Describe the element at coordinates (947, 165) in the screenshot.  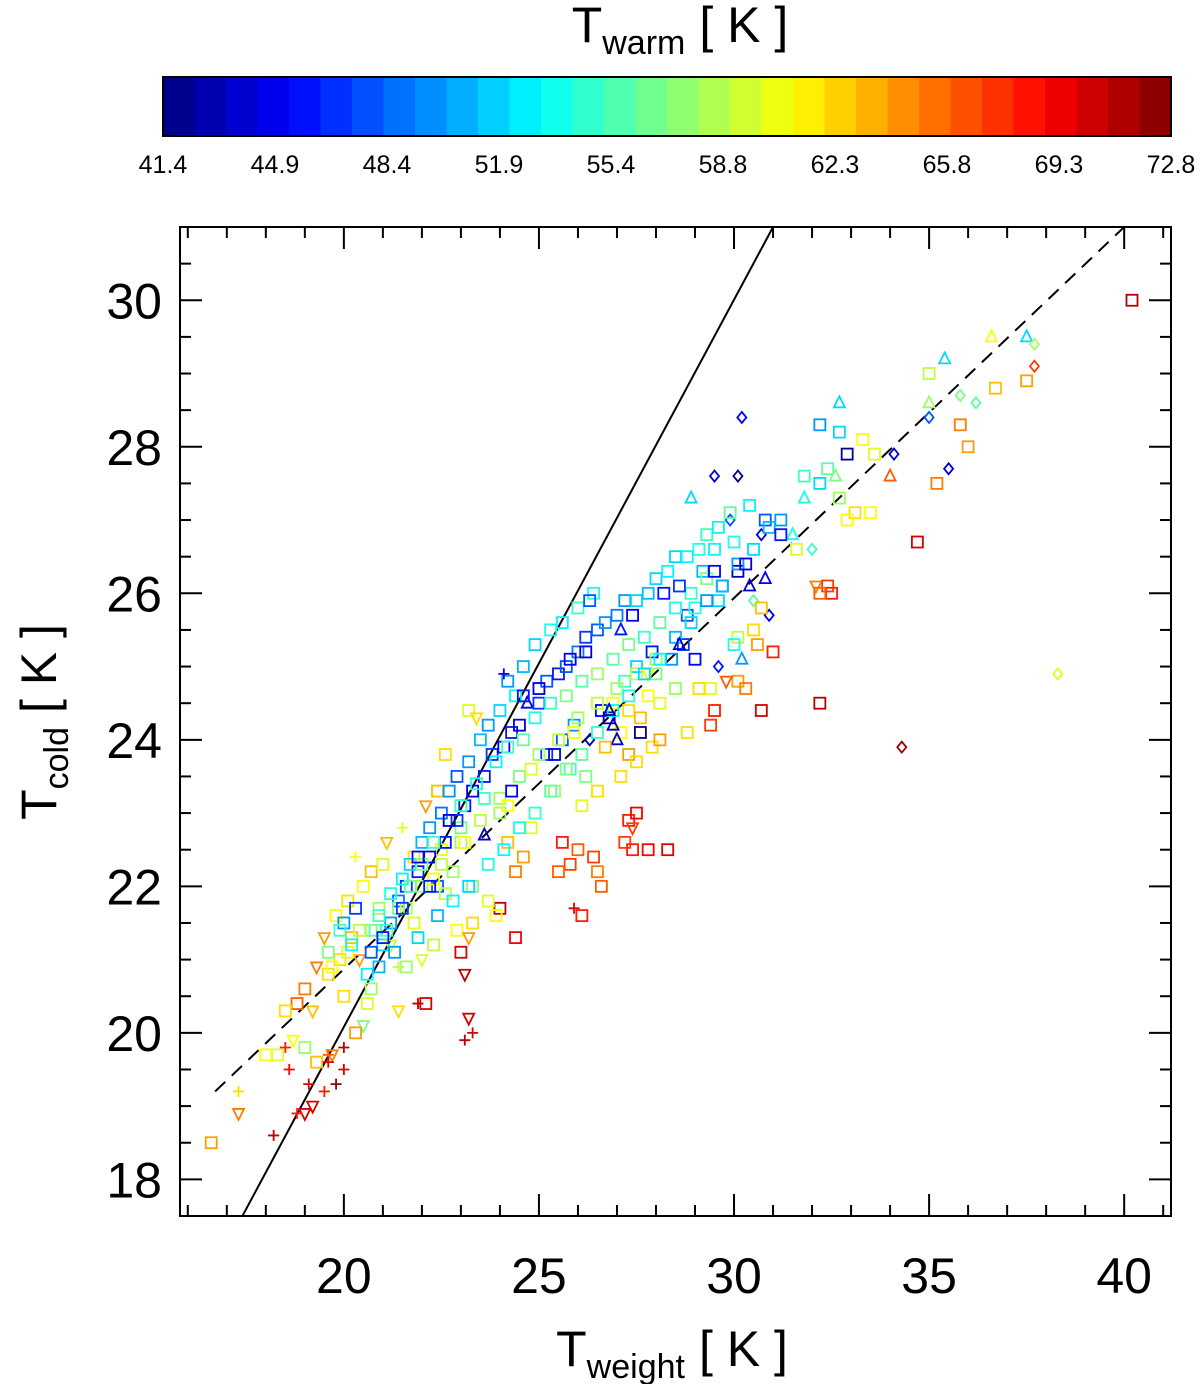
I see `colorbar-tick-label: 65.8` at that location.